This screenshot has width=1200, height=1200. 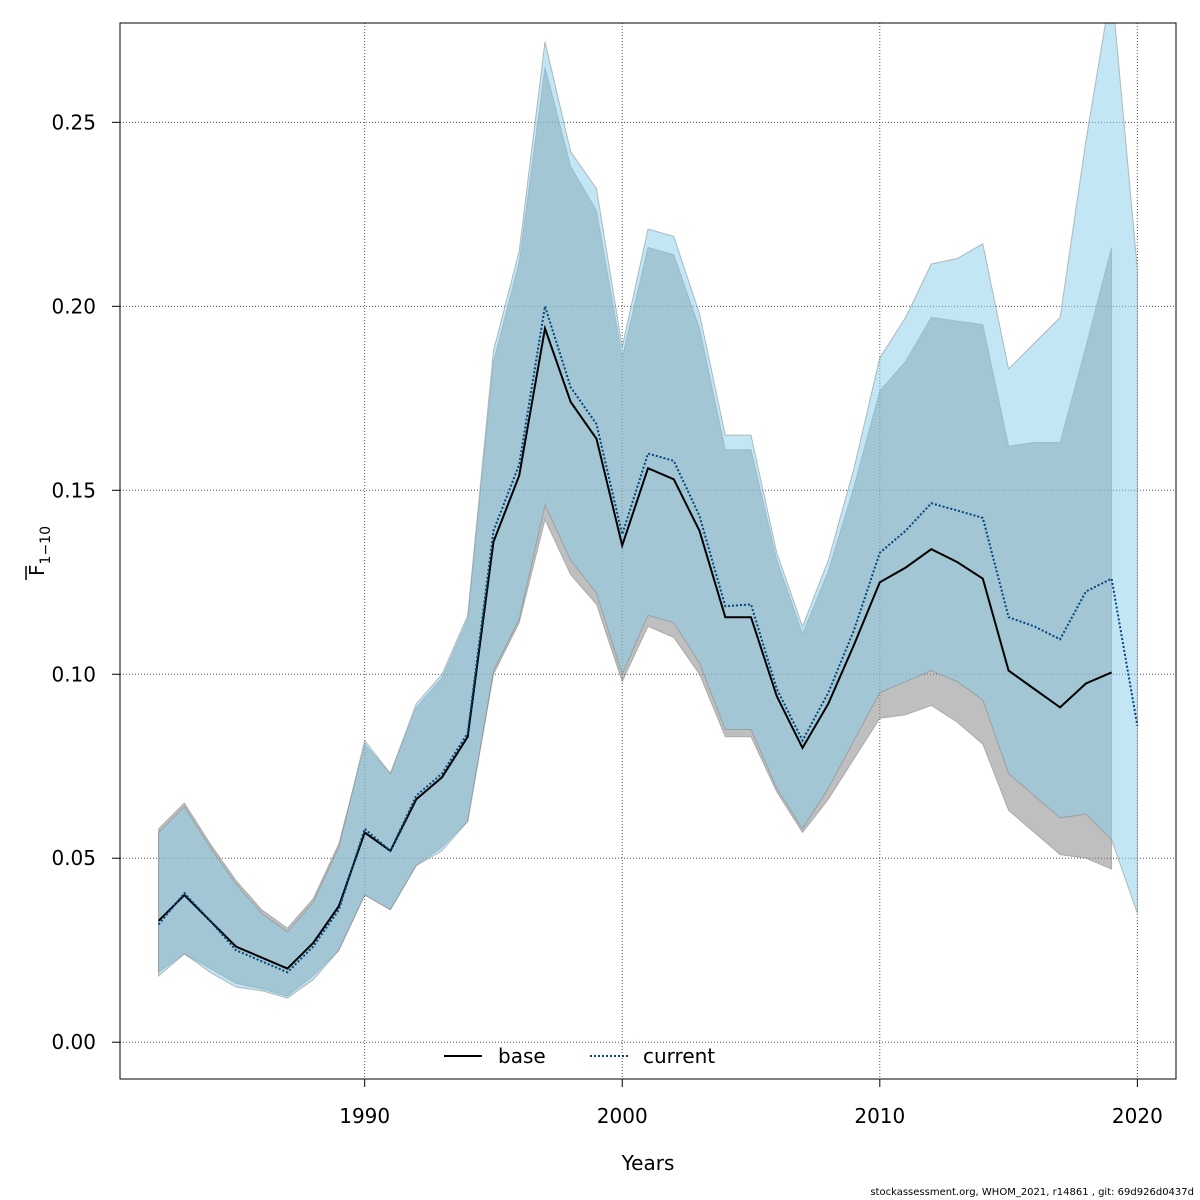 What do you see at coordinates (579, 1056) in the screenshot?
I see `legend: base current` at bounding box center [579, 1056].